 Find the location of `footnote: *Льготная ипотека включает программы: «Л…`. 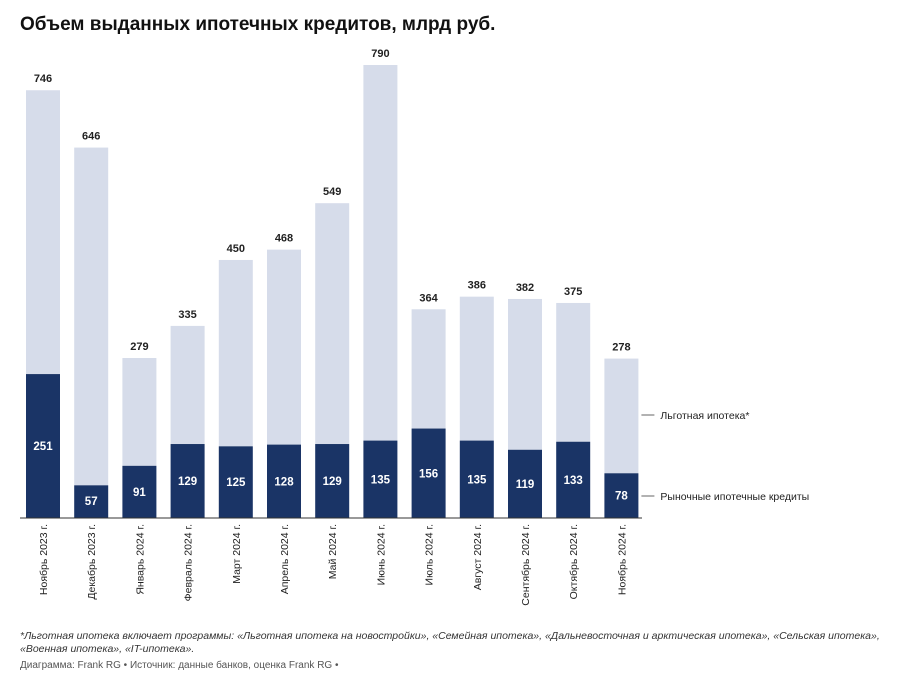

footnote: *Льготная ипотека включает программы: «Л… is located at coordinates (450, 642).